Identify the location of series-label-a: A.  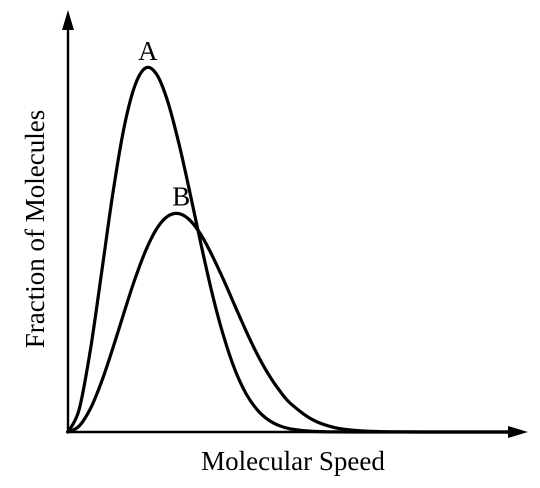
(148, 51).